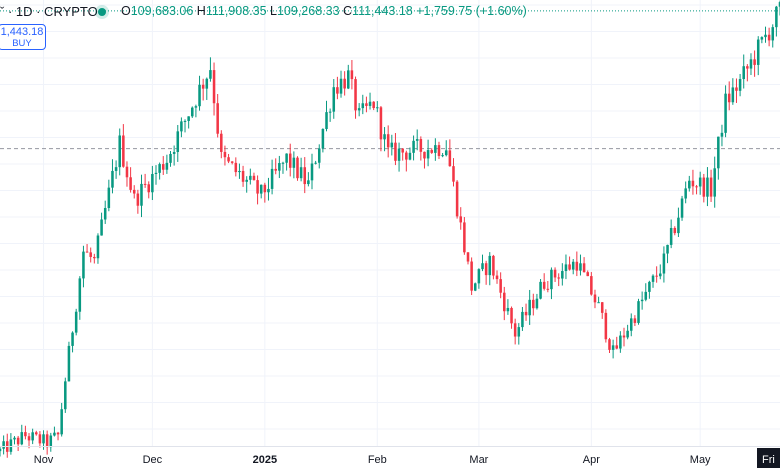  What do you see at coordinates (265, 460) in the screenshot?
I see `time-axis-label: 2025` at bounding box center [265, 460].